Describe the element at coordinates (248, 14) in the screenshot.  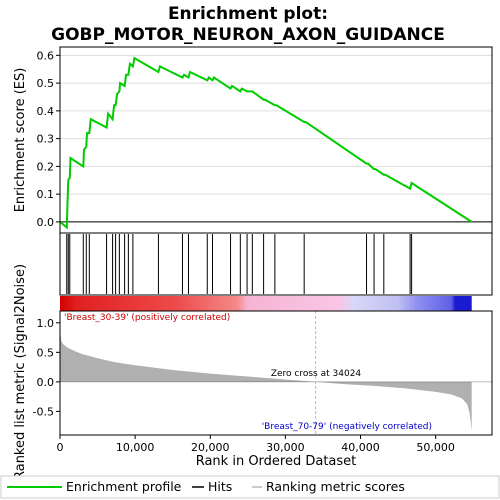
I see `chart-title-line1: Enrichment plot:` at that location.